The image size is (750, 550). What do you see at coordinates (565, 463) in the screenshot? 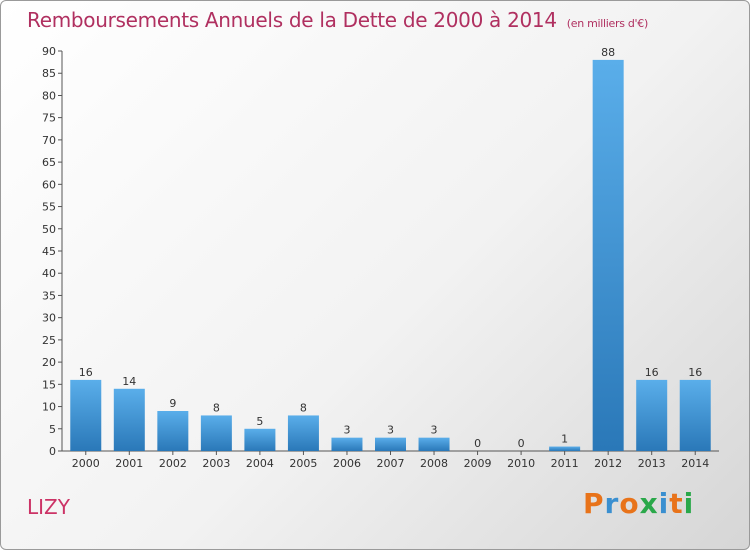
I see `x-tick-label: 2011` at bounding box center [565, 463].